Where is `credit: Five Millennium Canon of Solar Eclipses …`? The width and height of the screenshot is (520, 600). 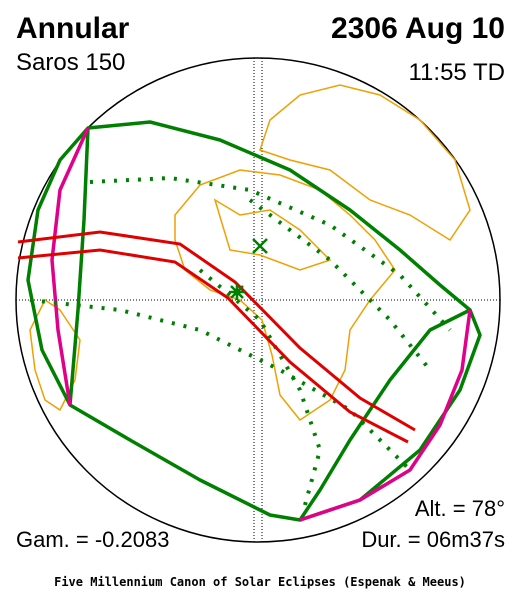 credit: Five Millennium Canon of Solar Eclipses … is located at coordinates (260, 582).